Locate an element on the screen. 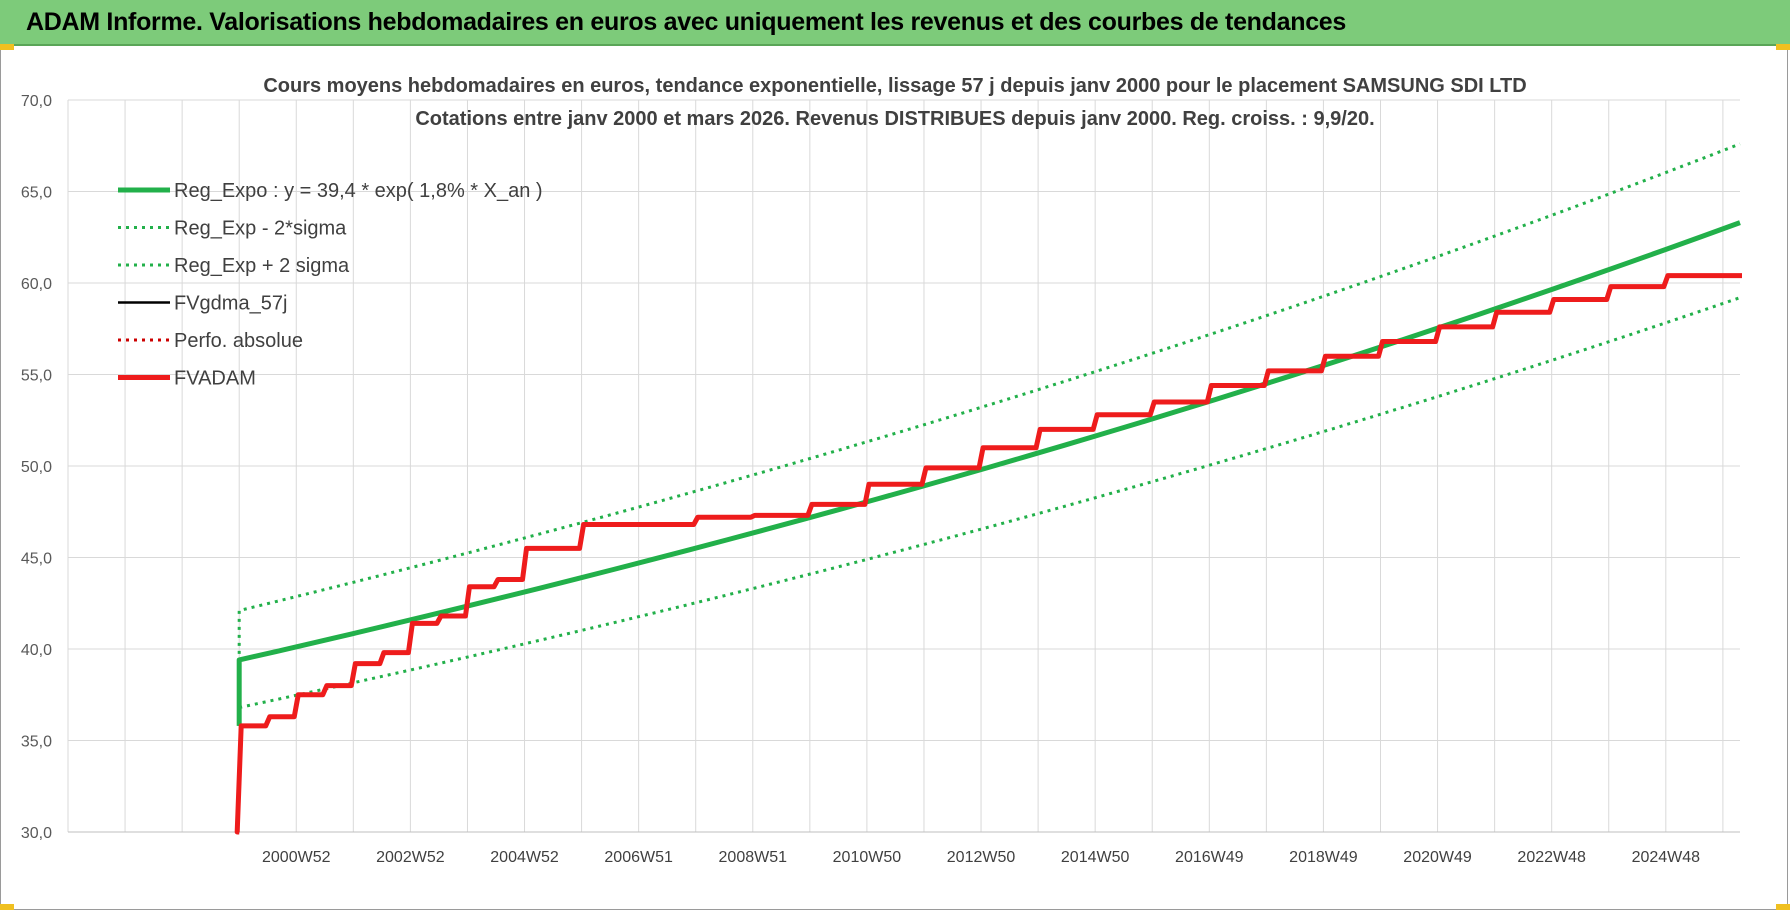 This screenshot has height=915, width=1790. corner-mark-bottom-left is located at coordinates (7, 907).